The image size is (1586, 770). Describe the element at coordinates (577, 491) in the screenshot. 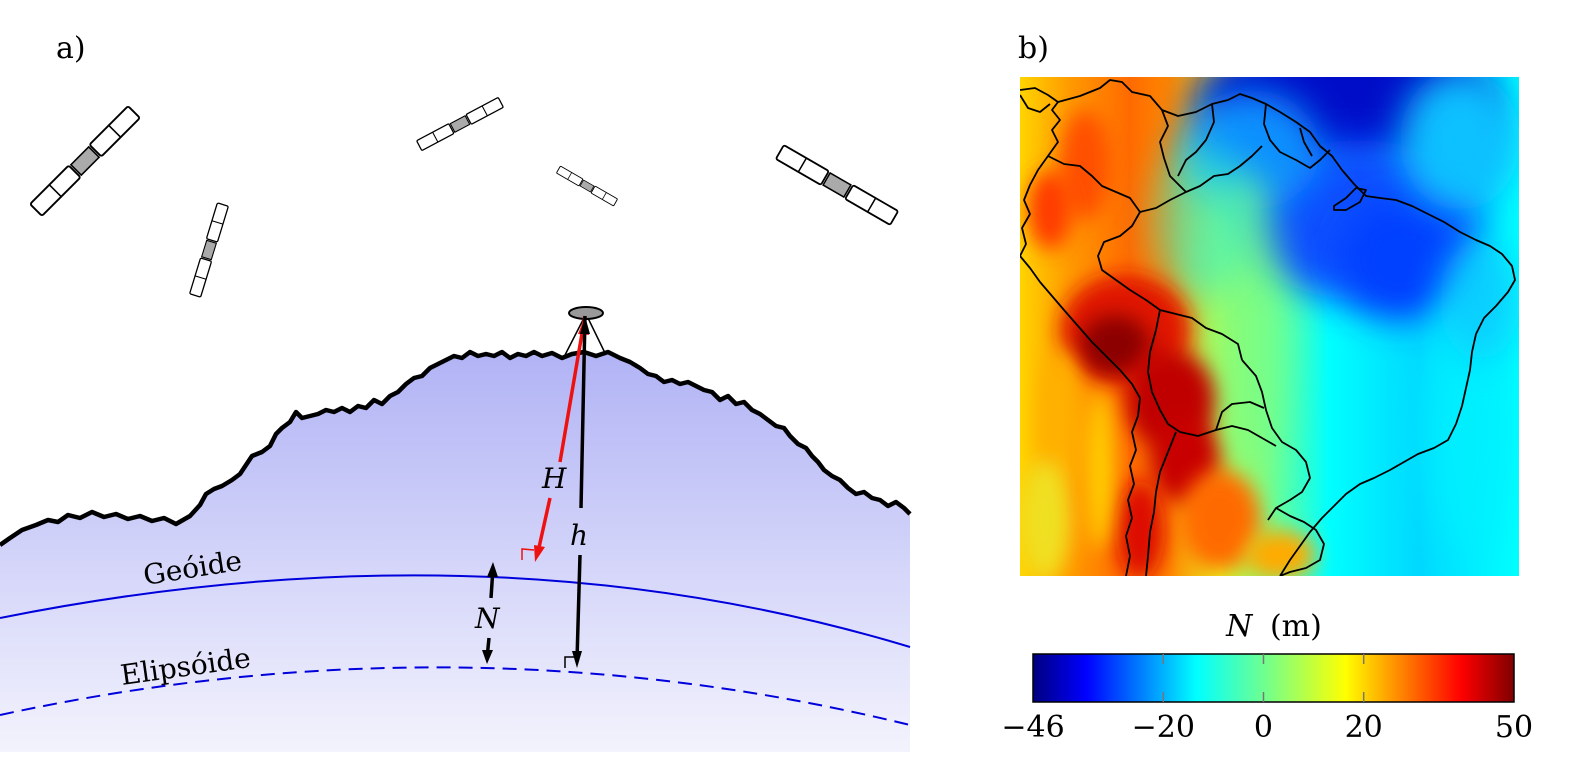

I see `ellipsoidal-height-arrow` at that location.